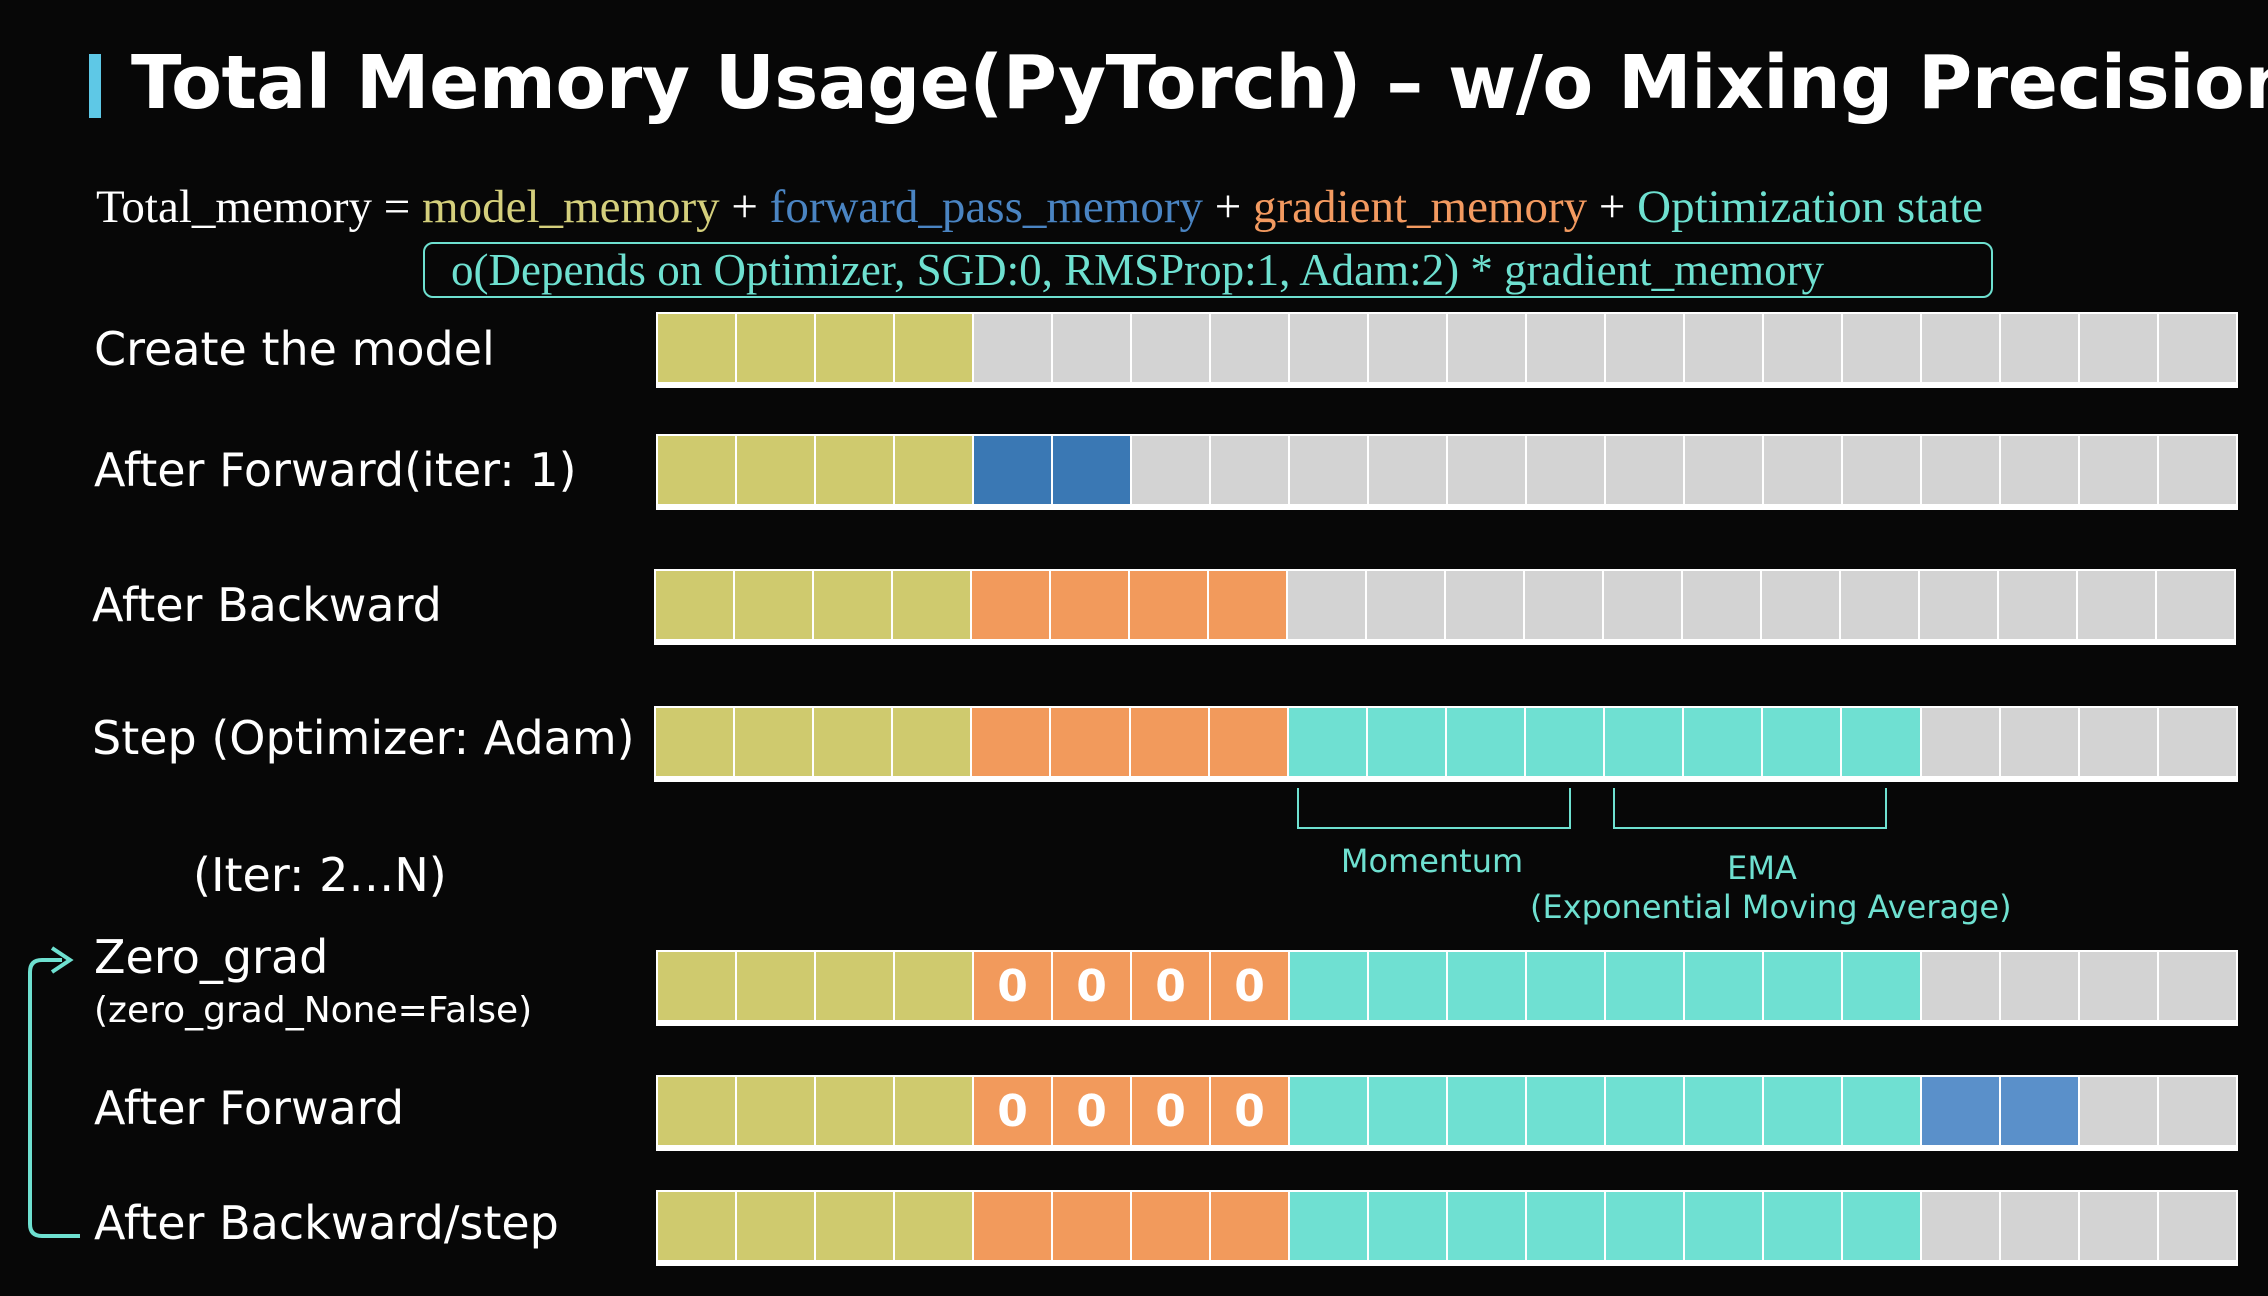 The height and width of the screenshot is (1296, 2268). What do you see at coordinates (326, 1223) in the screenshot?
I see `row-label-after-backward-step: After Backward/step` at bounding box center [326, 1223].